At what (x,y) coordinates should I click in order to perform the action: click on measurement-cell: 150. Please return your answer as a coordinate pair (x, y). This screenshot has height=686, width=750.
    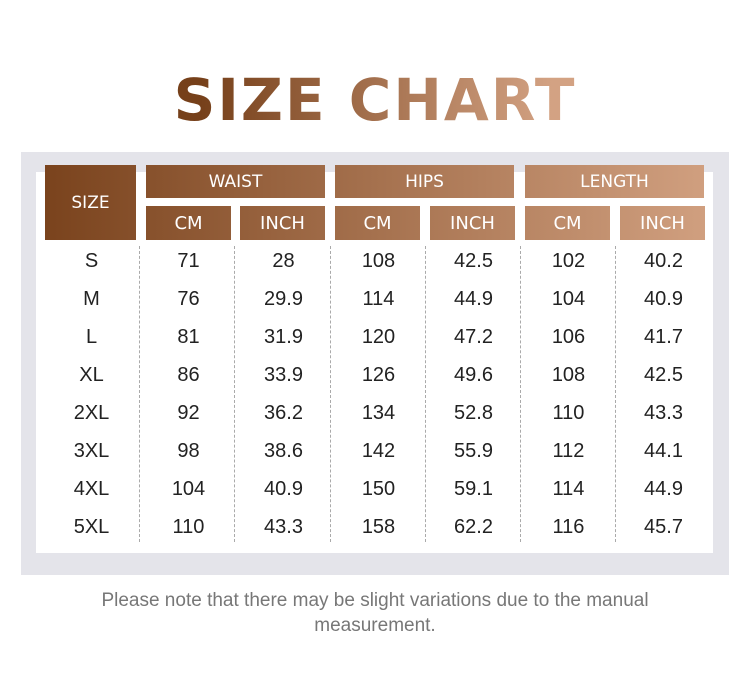
    Looking at the image, I should click on (378, 489).